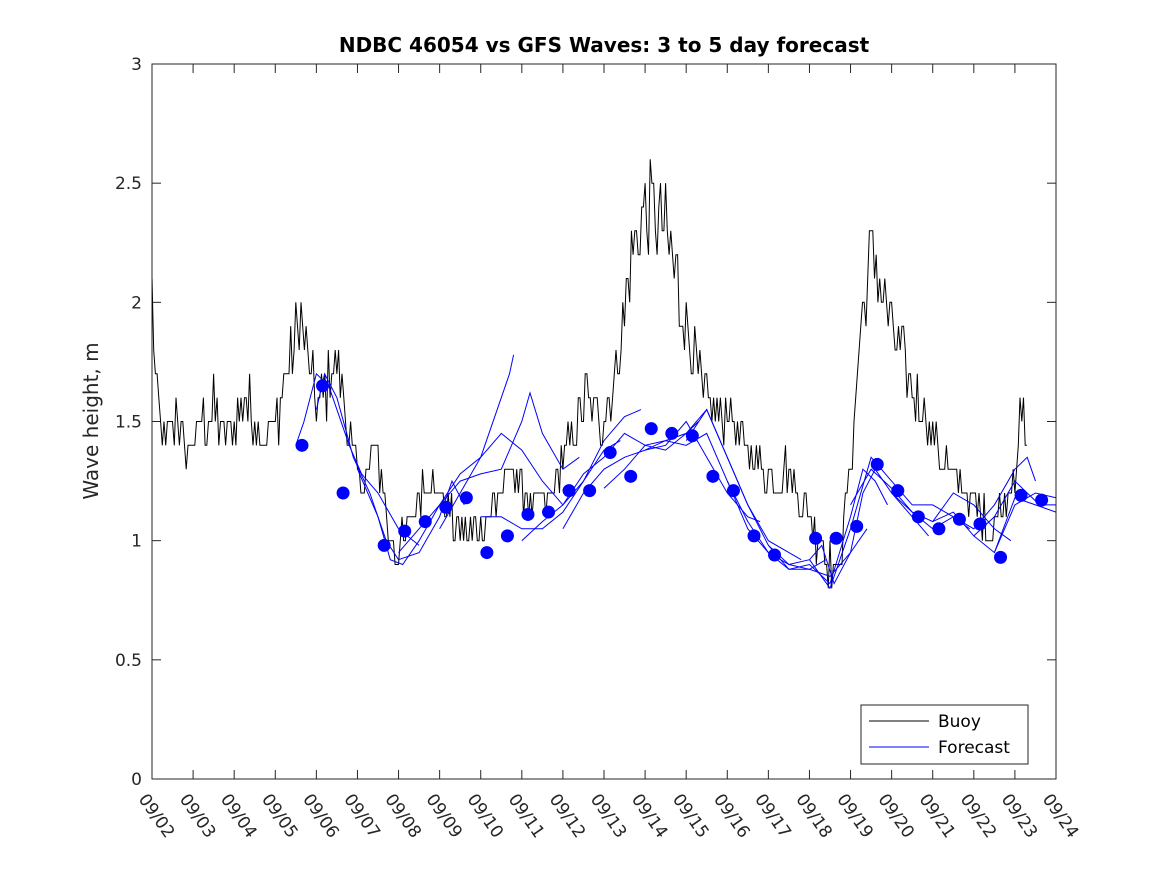  I want to click on legend-box, so click(944, 734).